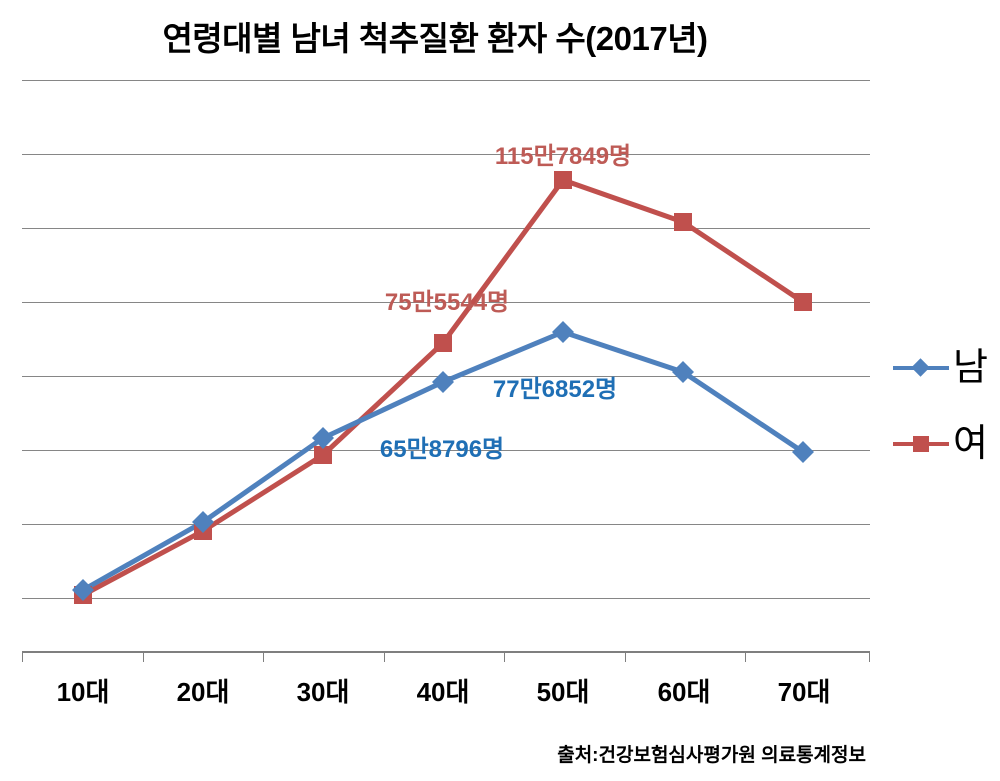  Describe the element at coordinates (203, 692) in the screenshot. I see `x-tick-label-20대: 20대` at that location.